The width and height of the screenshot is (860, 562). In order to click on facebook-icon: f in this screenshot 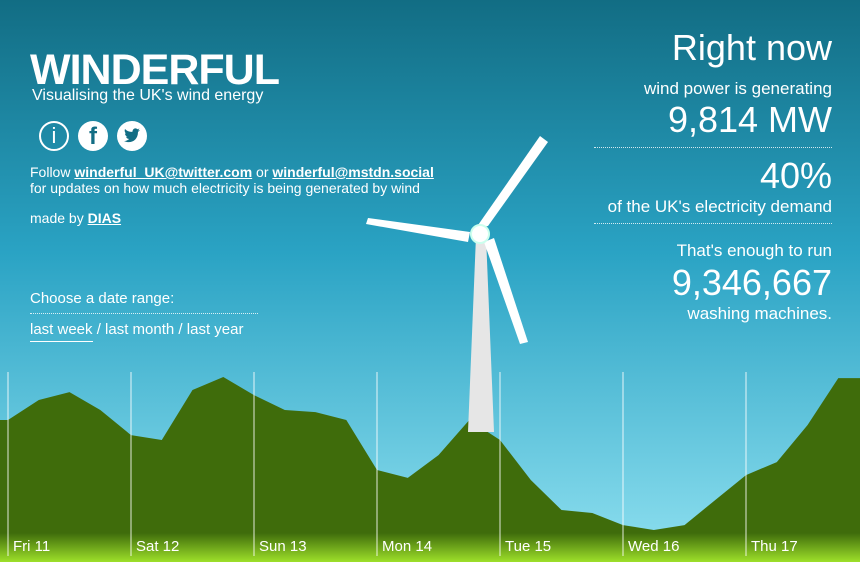, I will do `click(93, 136)`.